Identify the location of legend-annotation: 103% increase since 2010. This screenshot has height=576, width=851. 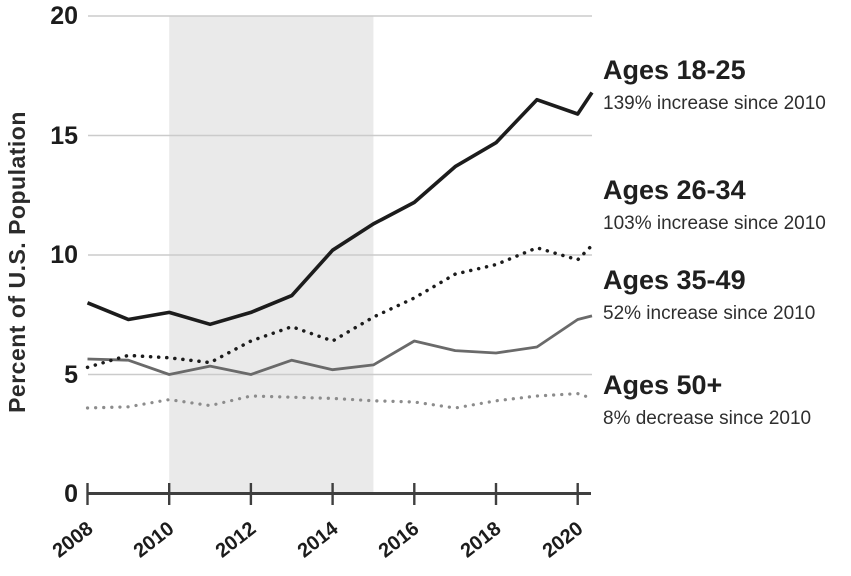
(714, 223).